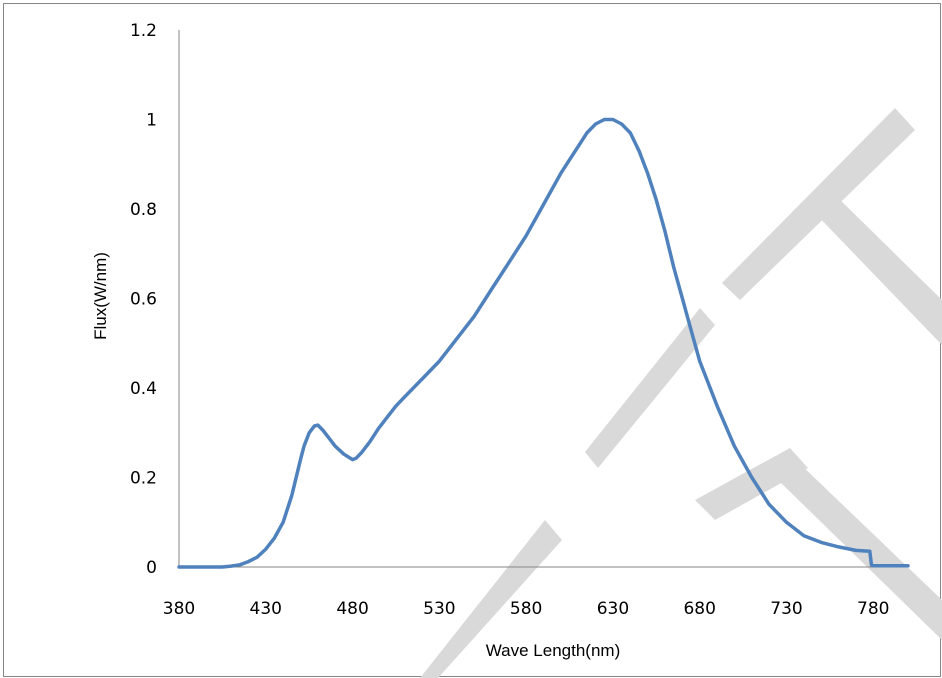 The width and height of the screenshot is (942, 678). What do you see at coordinates (613, 609) in the screenshot?
I see `x-tick-label: 630` at bounding box center [613, 609].